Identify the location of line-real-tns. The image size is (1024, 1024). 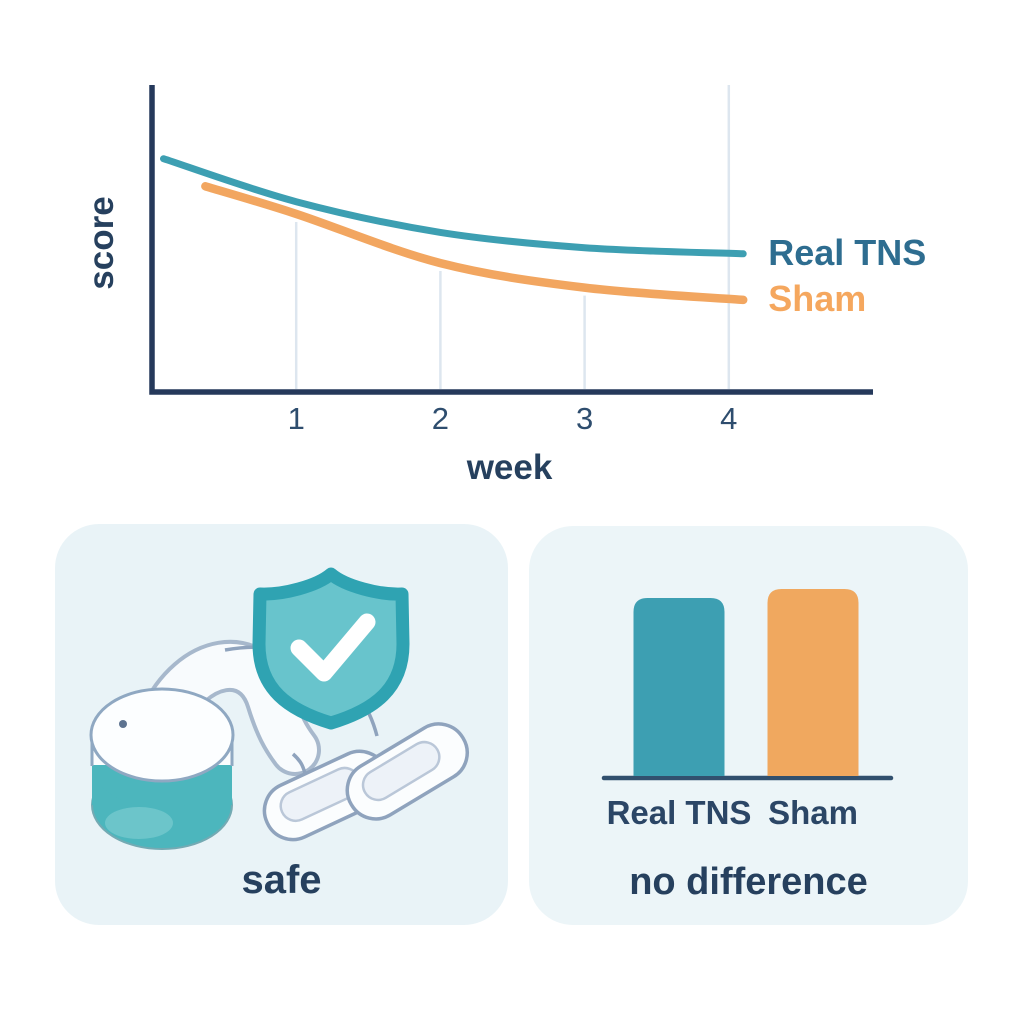
(453, 206).